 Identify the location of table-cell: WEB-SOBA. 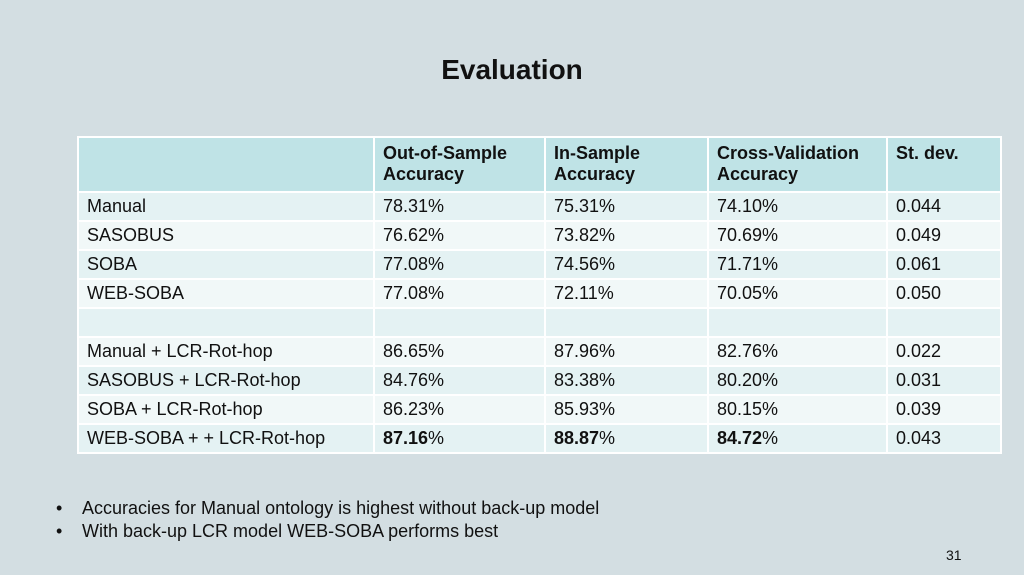
(226, 293).